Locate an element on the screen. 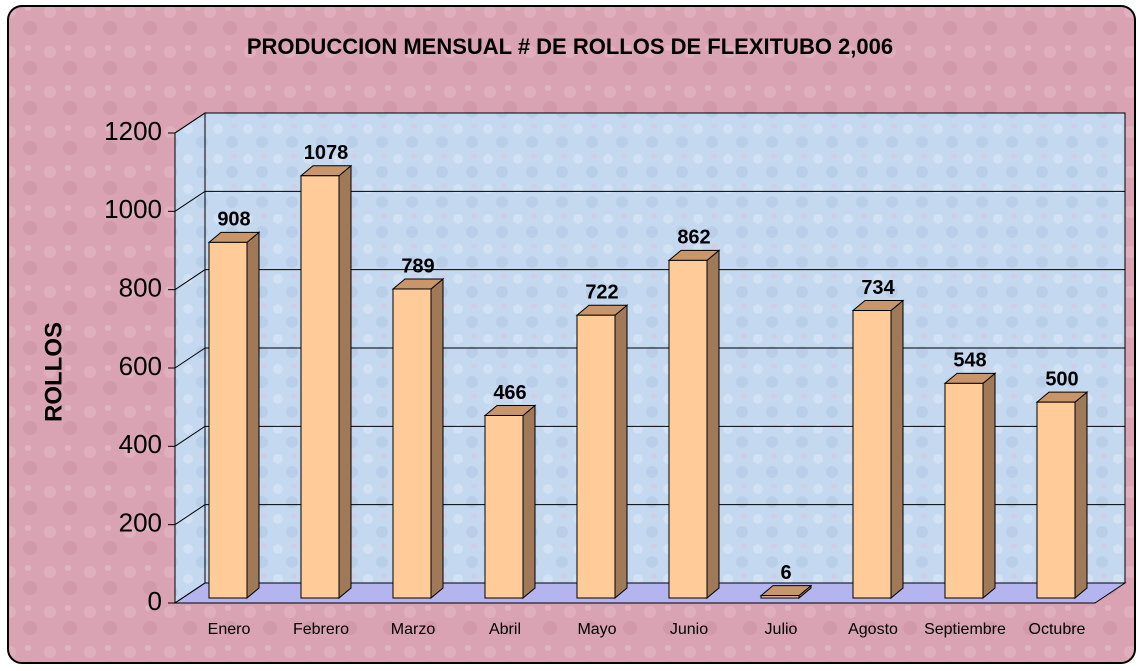 The image size is (1143, 671). data-label: 862 is located at coordinates (693, 238).